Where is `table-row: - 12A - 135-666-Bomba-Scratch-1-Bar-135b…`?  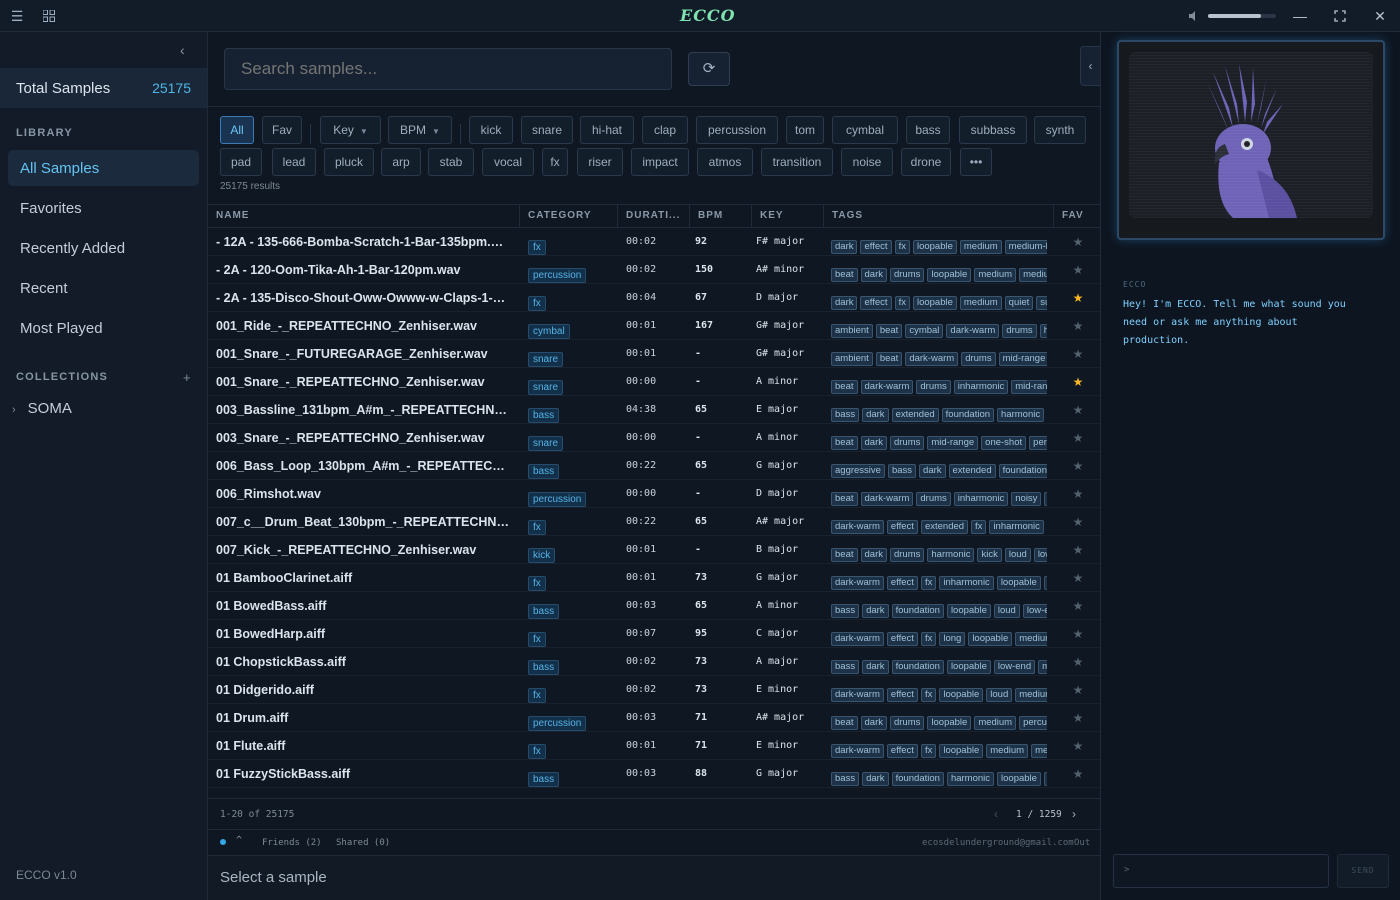 table-row: - 12A - 135-666-Bomba-Scratch-1-Bar-135b… is located at coordinates (654, 242).